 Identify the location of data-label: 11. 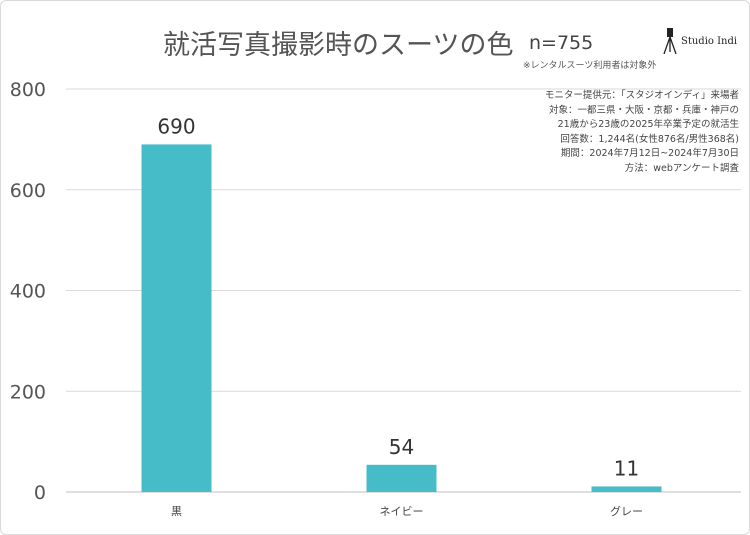
(626, 468).